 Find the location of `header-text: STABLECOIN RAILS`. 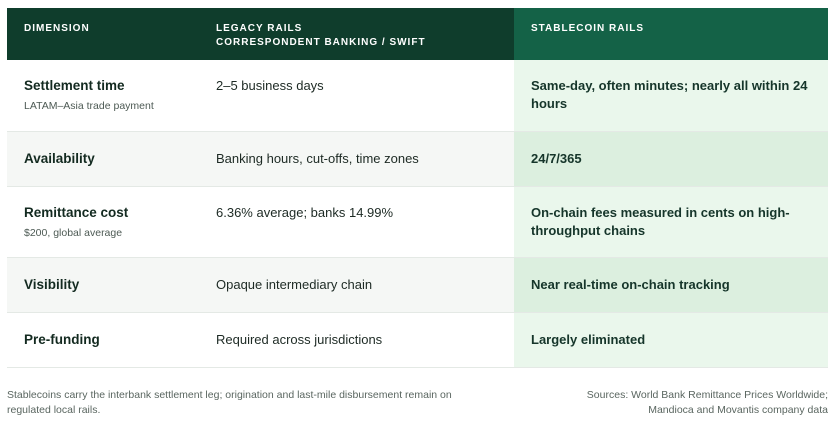

header-text: STABLECOIN RAILS is located at coordinates (588, 28).